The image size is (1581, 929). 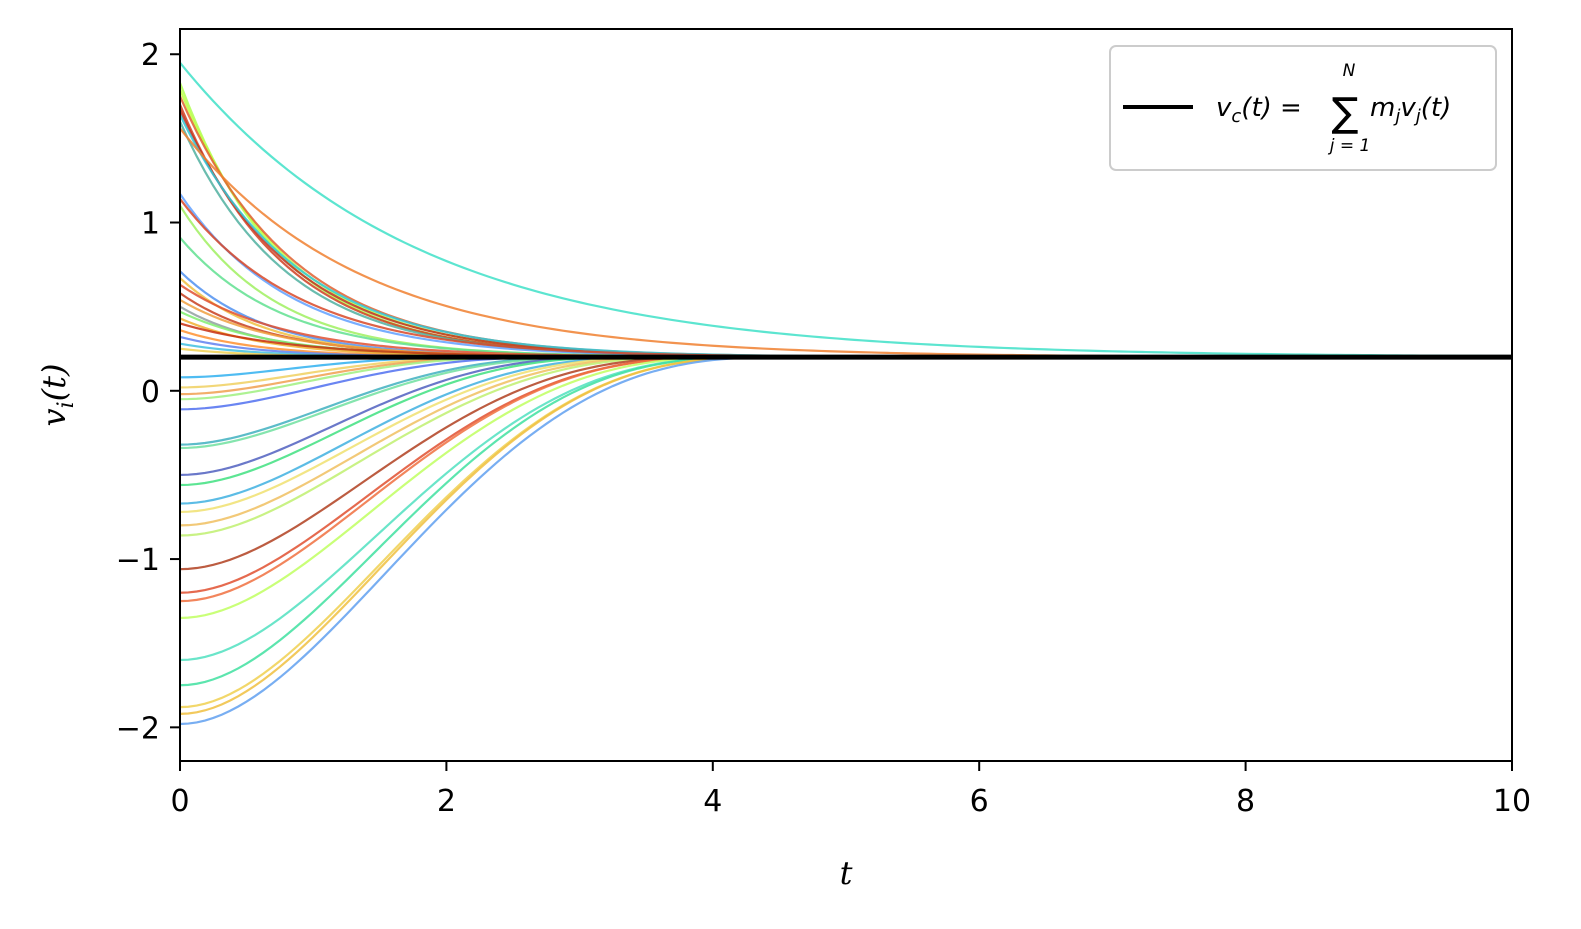 What do you see at coordinates (1410, 110) in the screenshot?
I see `legend-label-rhs: mjvj(t)` at bounding box center [1410, 110].